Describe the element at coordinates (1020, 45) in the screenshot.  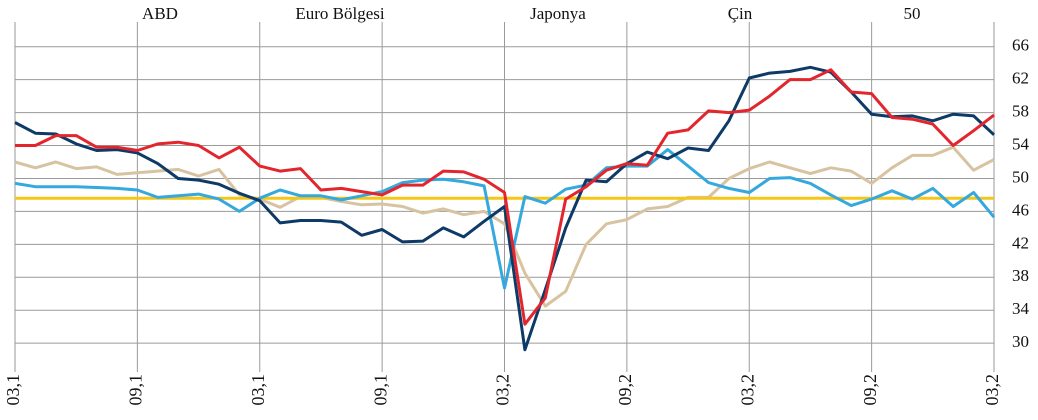
I see `y-tick-label: 66` at that location.